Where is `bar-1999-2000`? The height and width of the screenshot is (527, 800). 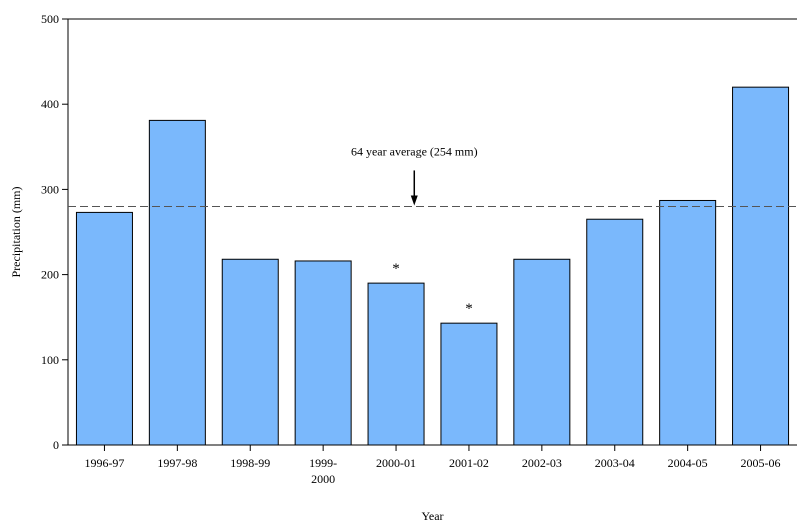 bar-1999-2000 is located at coordinates (323, 353).